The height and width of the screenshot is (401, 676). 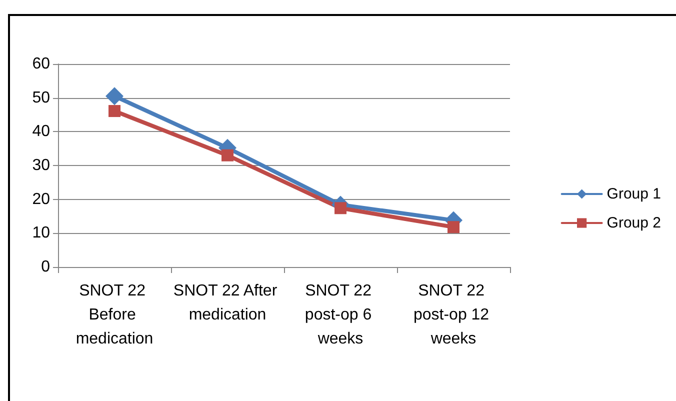 I want to click on y-tick-label: 0, so click(x=45, y=267).